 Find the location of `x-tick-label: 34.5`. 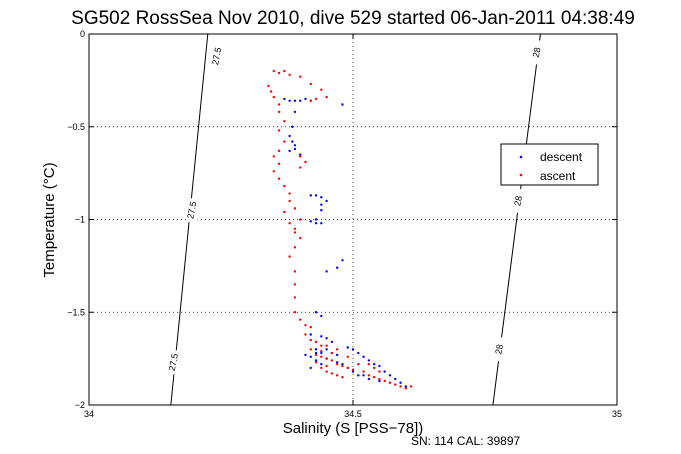

x-tick-label: 34.5 is located at coordinates (353, 414).